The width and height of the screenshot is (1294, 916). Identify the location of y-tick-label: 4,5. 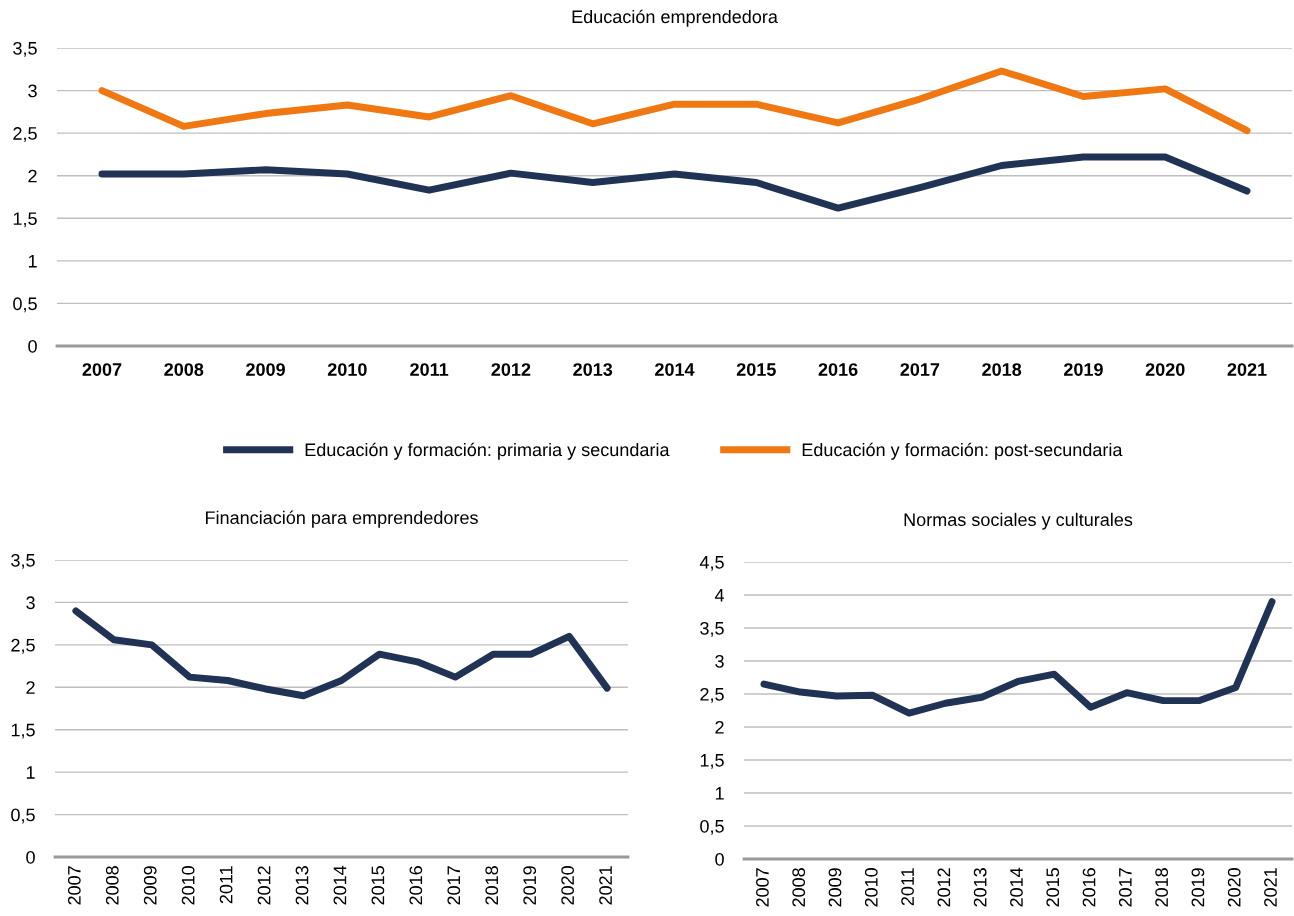
(711, 563).